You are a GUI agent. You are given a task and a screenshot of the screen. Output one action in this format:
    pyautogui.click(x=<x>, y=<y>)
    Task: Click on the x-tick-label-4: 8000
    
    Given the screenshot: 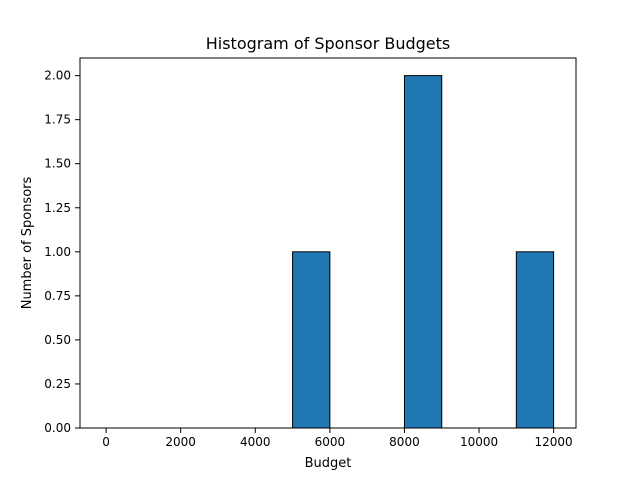 What is the action you would take?
    pyautogui.click(x=404, y=442)
    